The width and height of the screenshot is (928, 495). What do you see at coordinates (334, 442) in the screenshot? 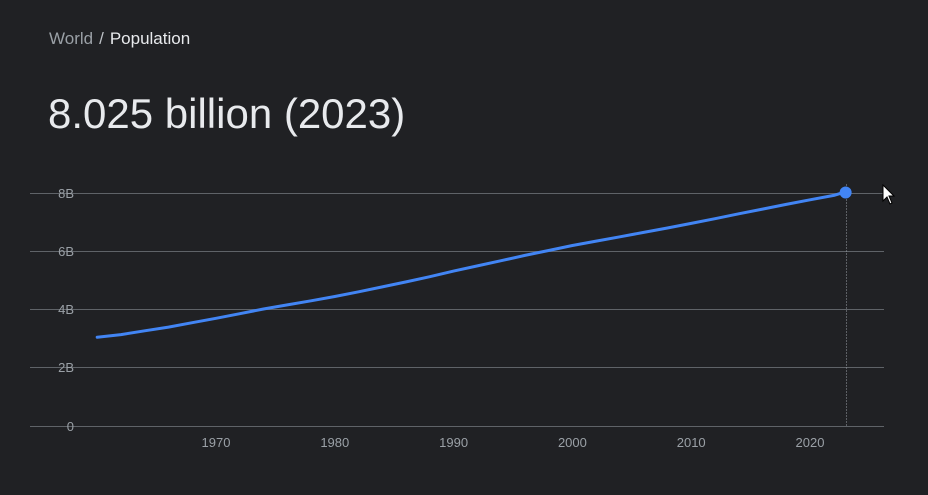
I see `x-tick-label: 1980` at bounding box center [334, 442].